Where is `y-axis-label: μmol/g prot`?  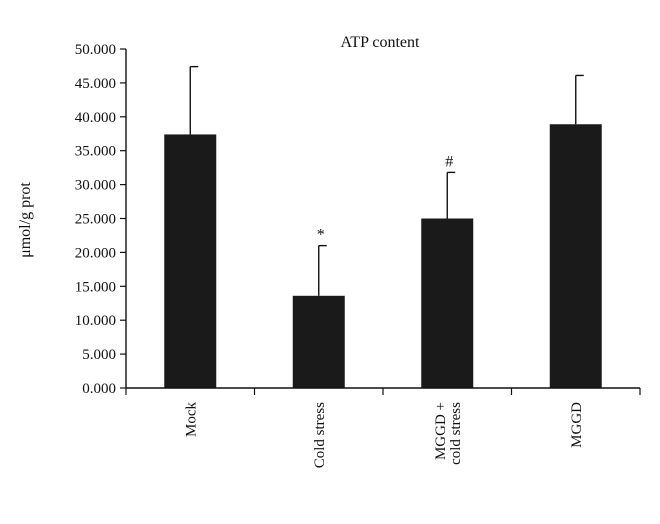 y-axis-label: μmol/g prot is located at coordinates (25, 220).